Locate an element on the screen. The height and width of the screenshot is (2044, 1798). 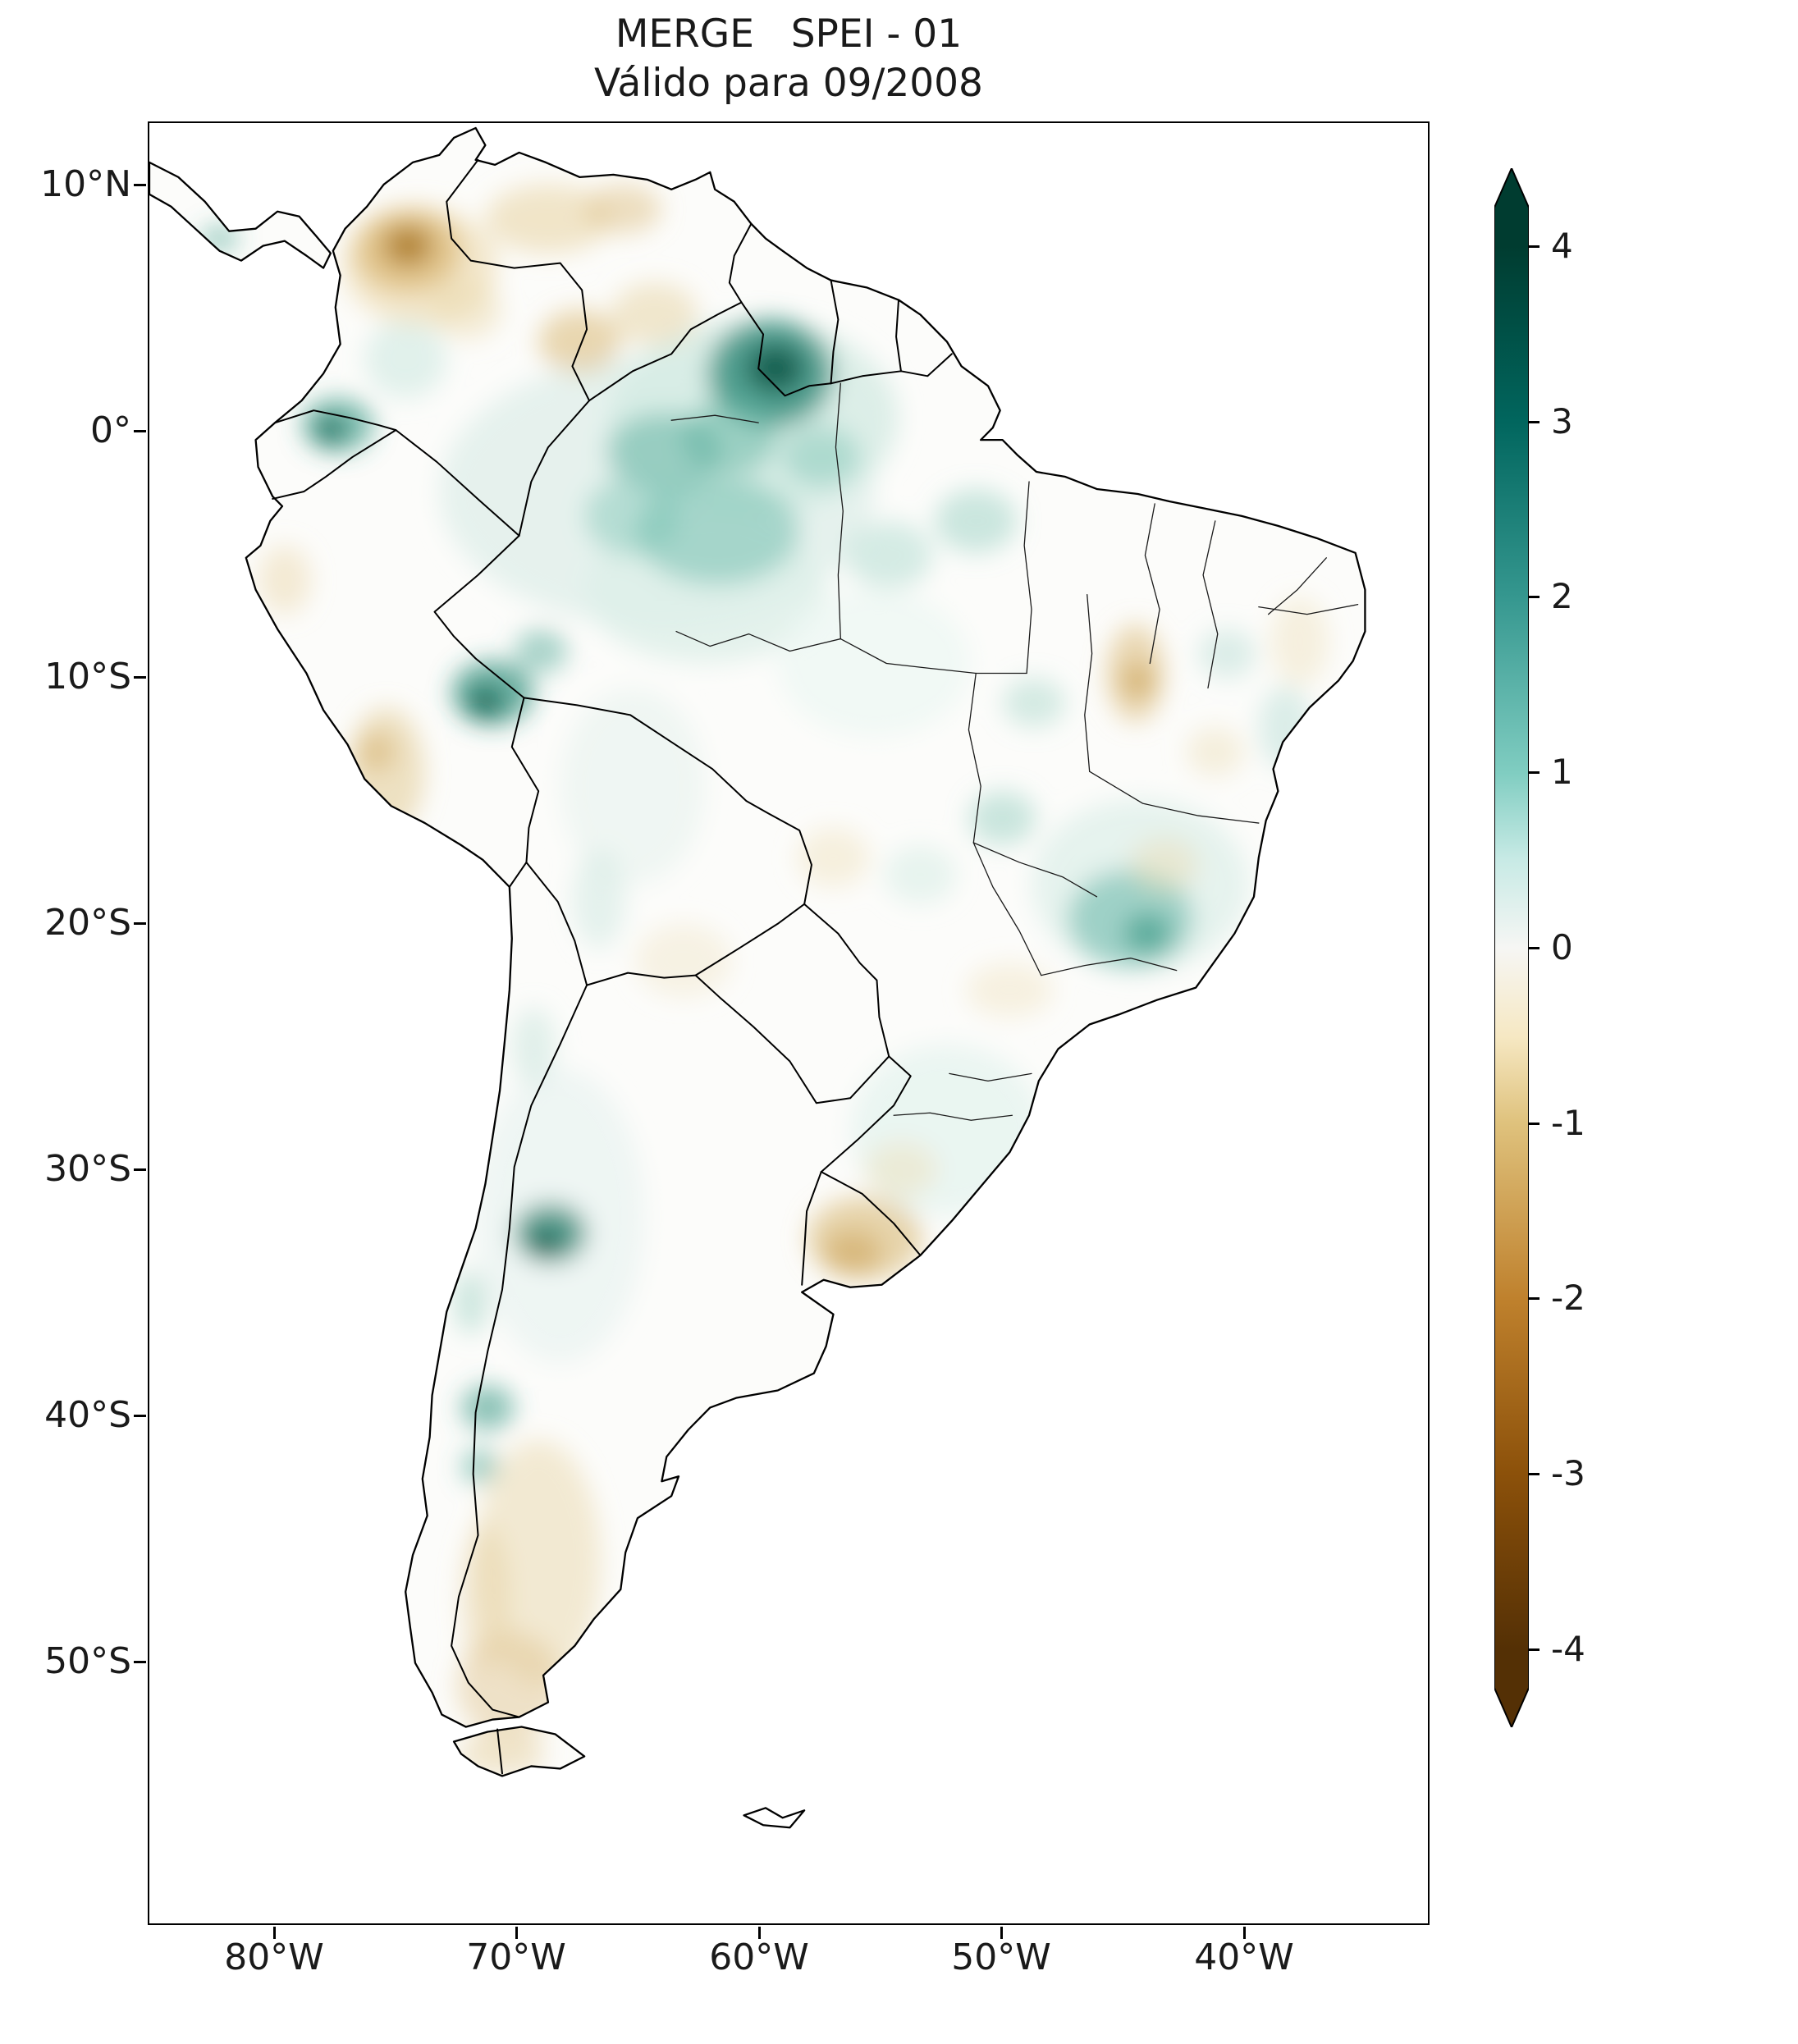
colorbar is located at coordinates (1511, 947).